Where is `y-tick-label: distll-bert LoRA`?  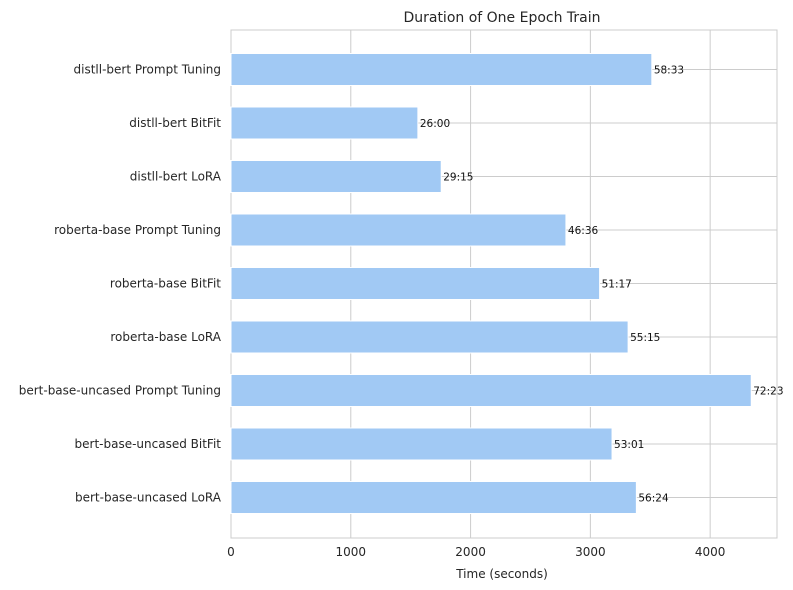 y-tick-label: distll-bert LoRA is located at coordinates (176, 177).